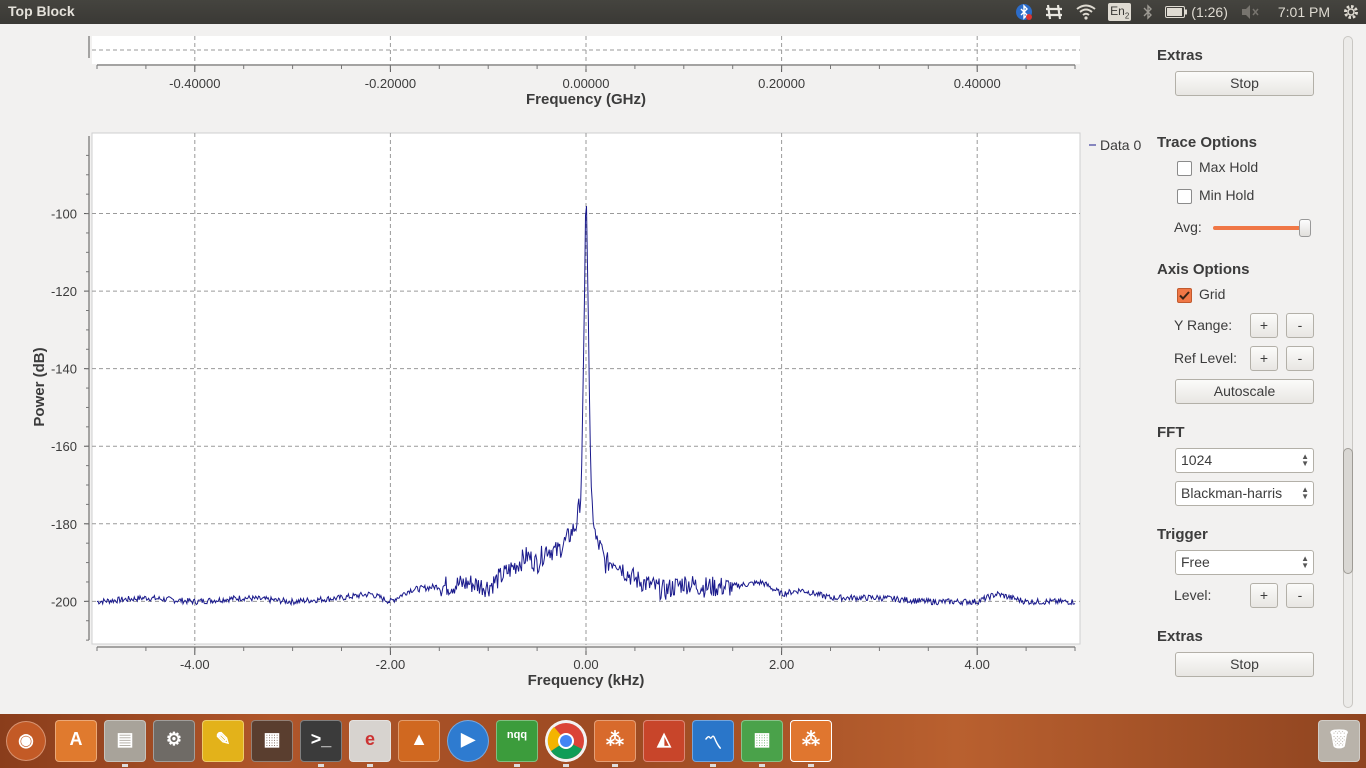 The height and width of the screenshot is (768, 1366). What do you see at coordinates (1227, 195) in the screenshot?
I see `min-hold-label: Min Hold` at bounding box center [1227, 195].